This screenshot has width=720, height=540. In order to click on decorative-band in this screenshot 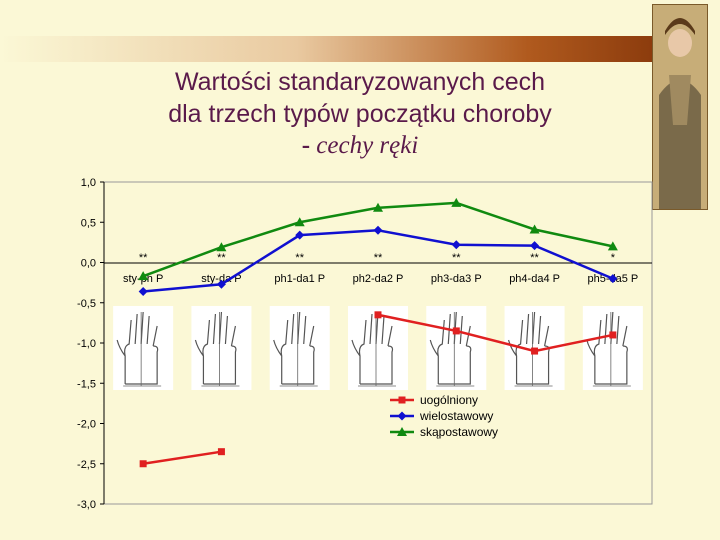, I will do `click(330, 49)`.